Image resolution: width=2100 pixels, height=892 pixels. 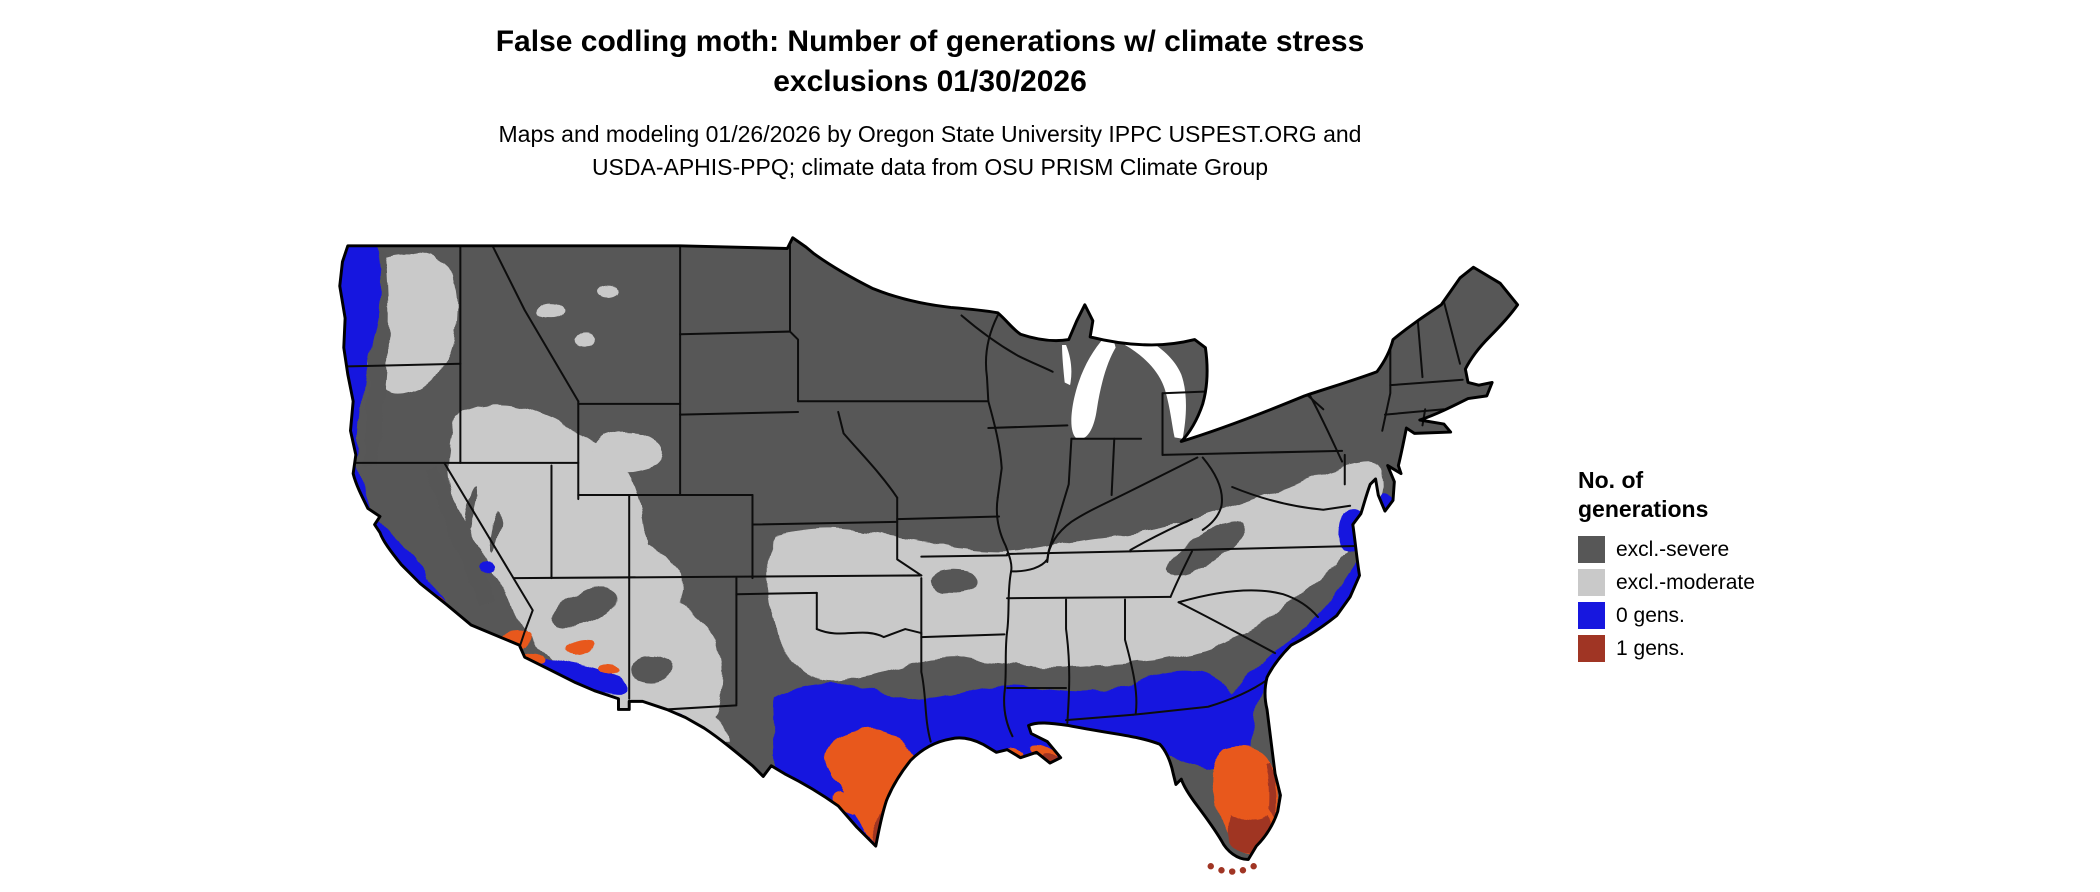 I want to click on zone-severe-sierra, so click(x=461, y=537).